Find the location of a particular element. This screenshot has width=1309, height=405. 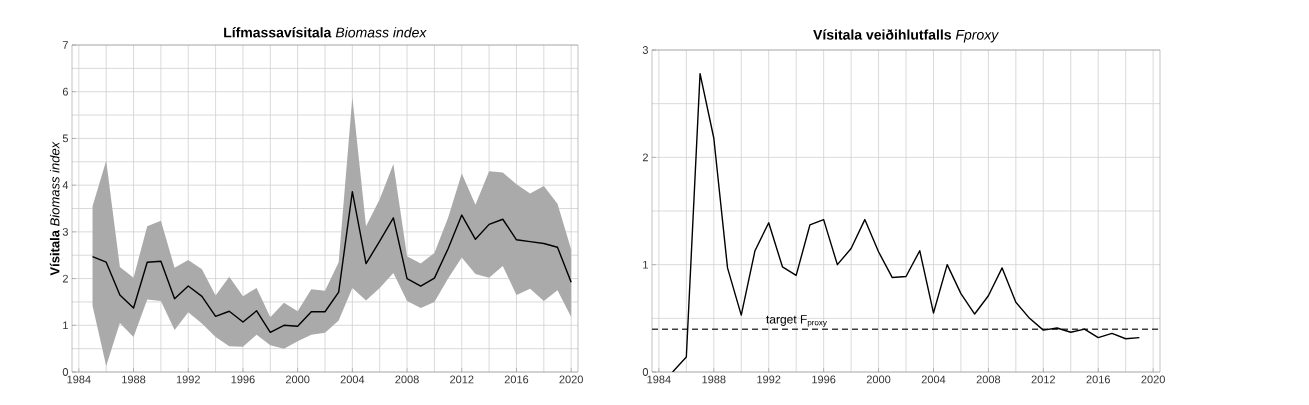

y-tick-label: 6 is located at coordinates (65, 91).